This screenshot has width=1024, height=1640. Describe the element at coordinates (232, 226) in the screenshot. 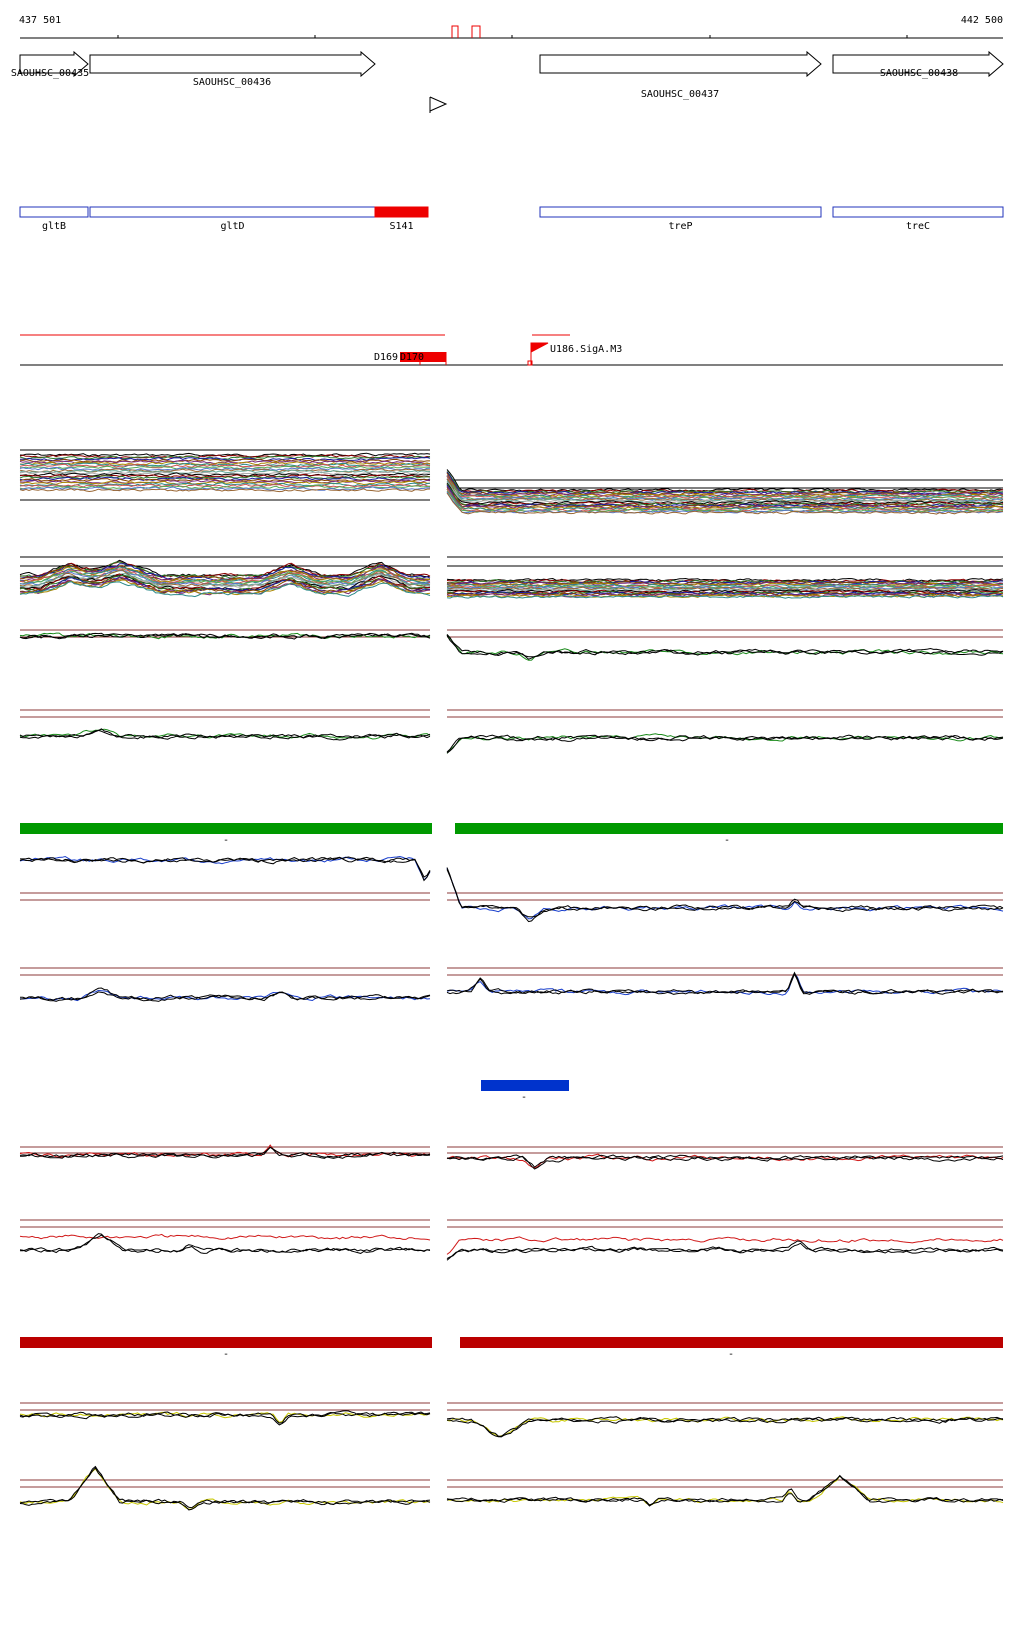

I see `annotation-label: gltD` at that location.